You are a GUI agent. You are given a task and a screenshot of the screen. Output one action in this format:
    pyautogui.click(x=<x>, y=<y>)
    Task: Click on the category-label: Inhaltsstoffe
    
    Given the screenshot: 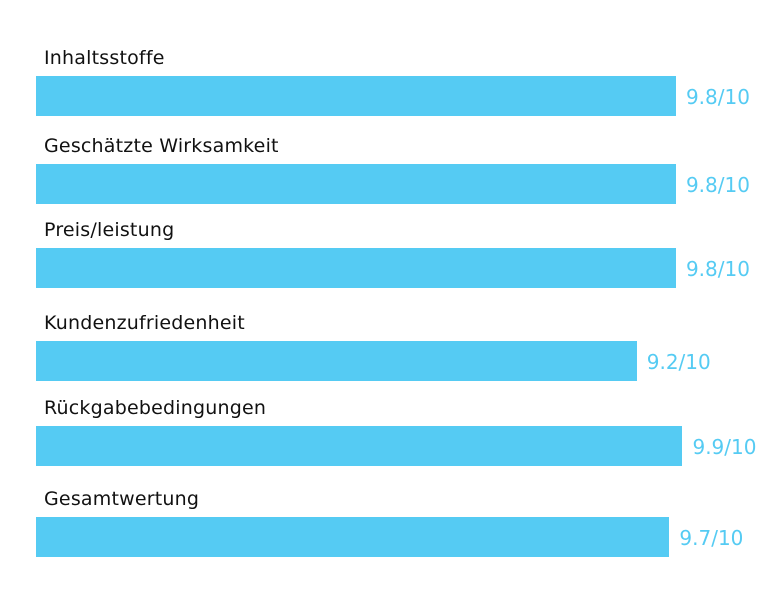 What is the action you would take?
    pyautogui.click(x=104, y=58)
    